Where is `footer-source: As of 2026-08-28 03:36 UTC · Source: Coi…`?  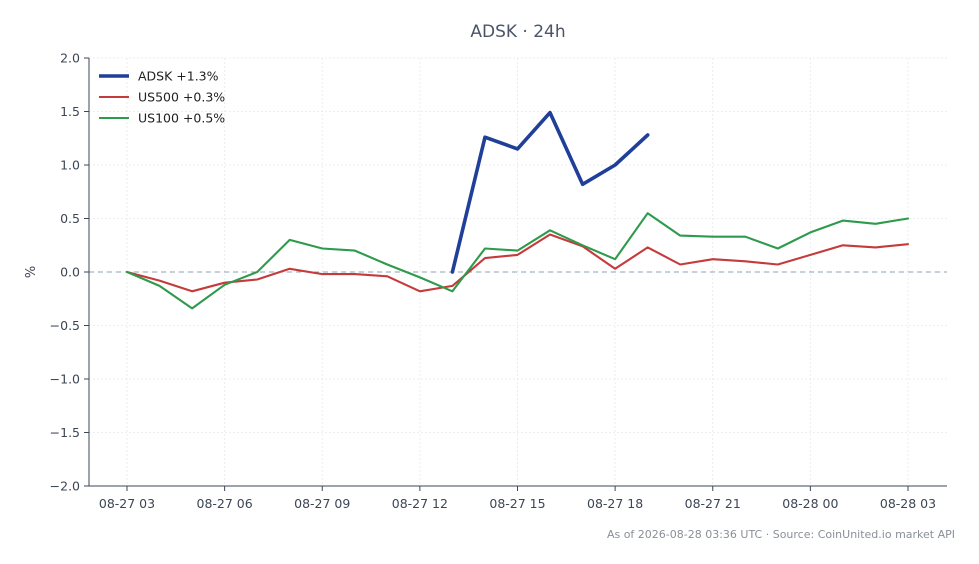 footer-source: As of 2026-08-28 03:36 UTC · Source: Coi… is located at coordinates (781, 534).